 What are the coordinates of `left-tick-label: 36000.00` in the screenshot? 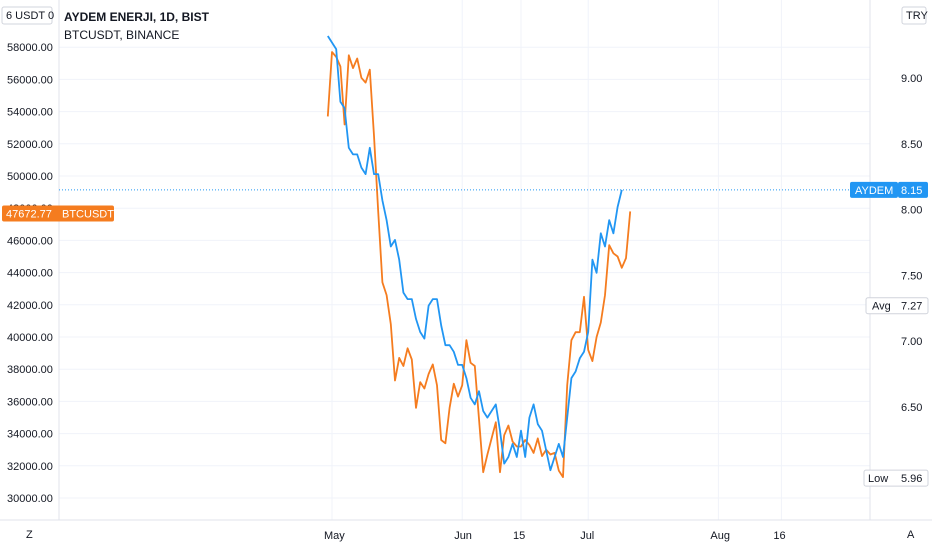 It's located at (30, 402).